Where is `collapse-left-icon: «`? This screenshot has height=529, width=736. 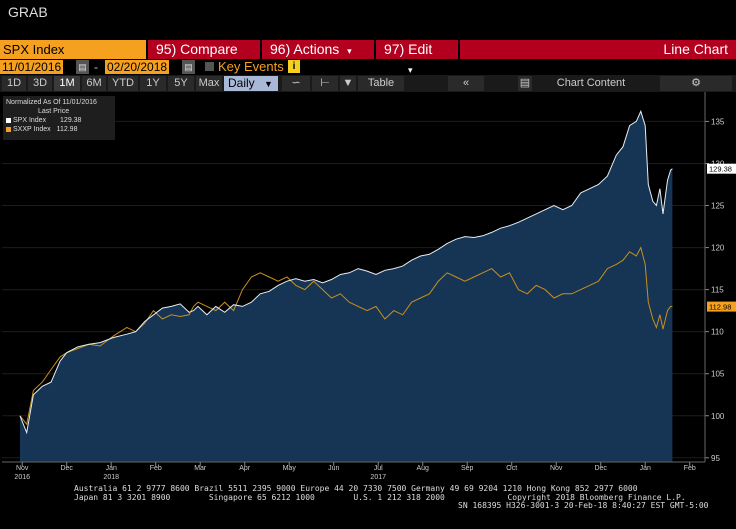 collapse-left-icon: « is located at coordinates (466, 83).